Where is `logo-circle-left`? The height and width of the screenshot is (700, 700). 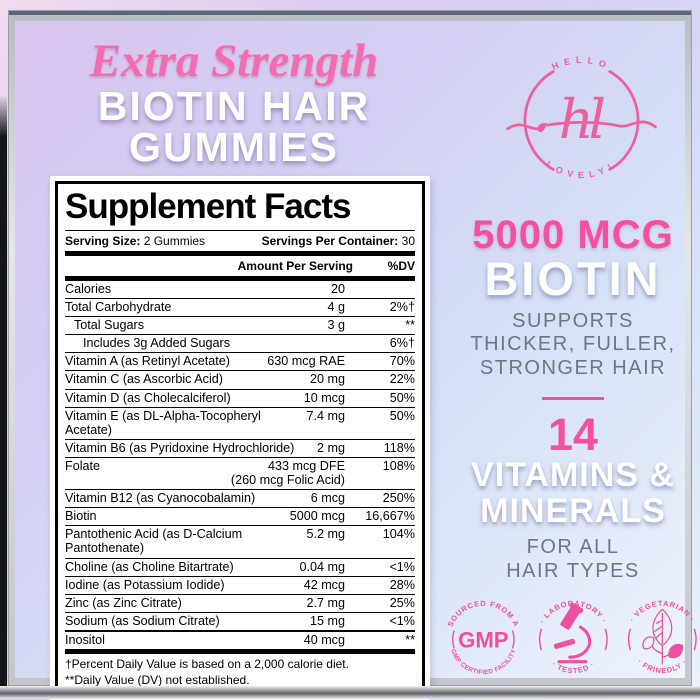
logo-circle-left is located at coordinates (539, 120).